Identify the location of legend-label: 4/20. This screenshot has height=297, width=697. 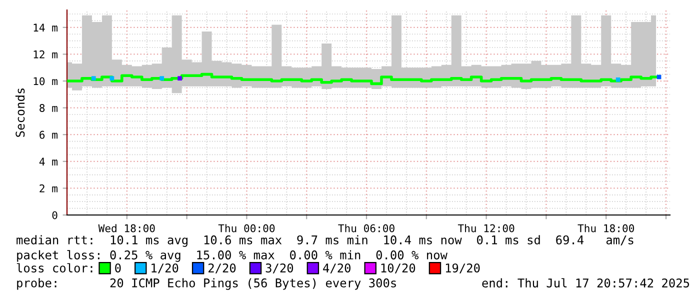
(336, 268).